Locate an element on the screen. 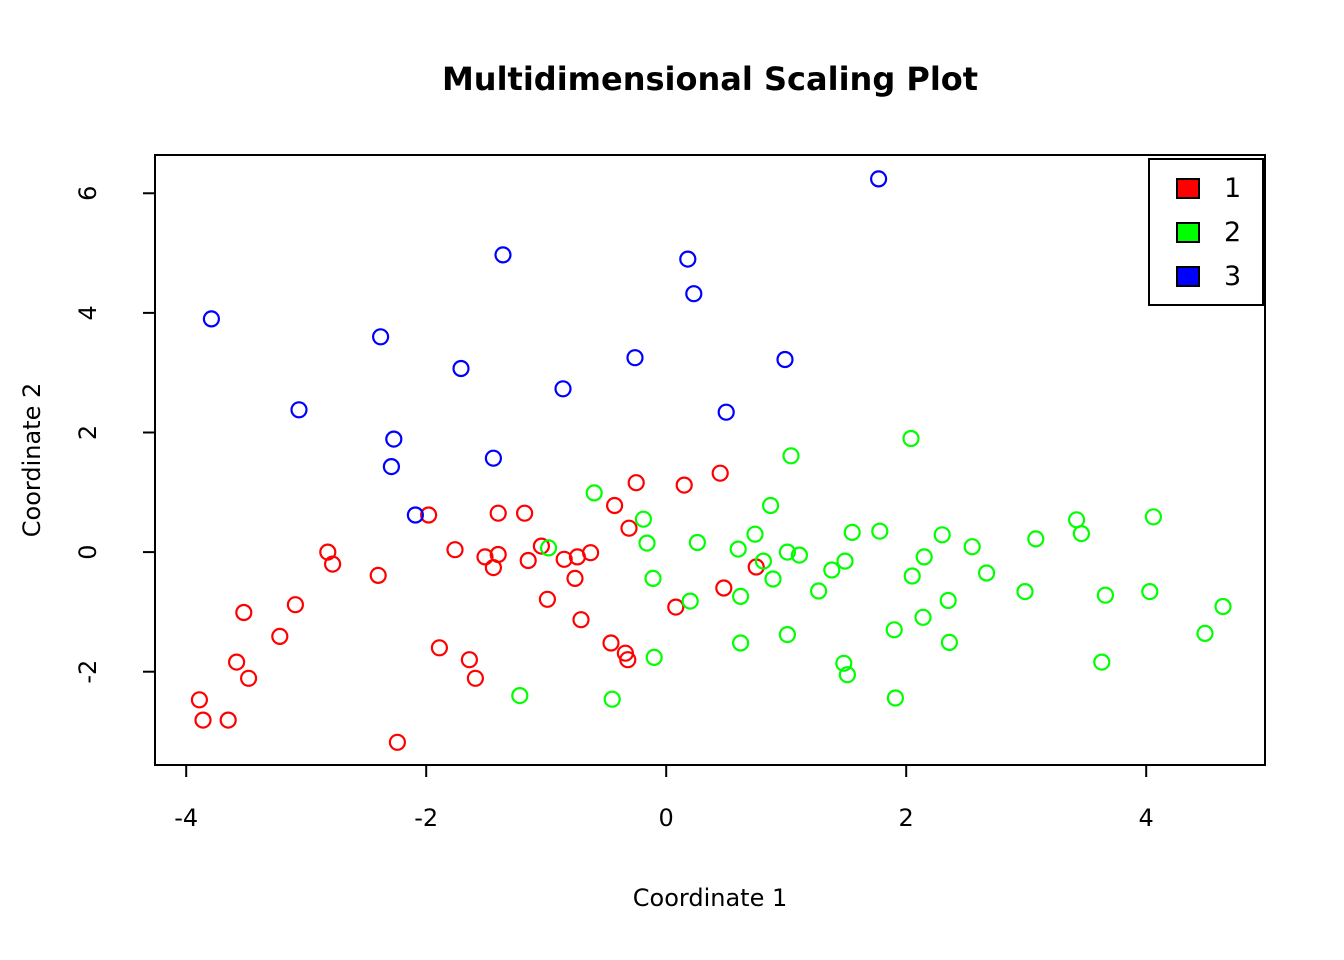  legend-label-group-2: 2 is located at coordinates (1233, 232).